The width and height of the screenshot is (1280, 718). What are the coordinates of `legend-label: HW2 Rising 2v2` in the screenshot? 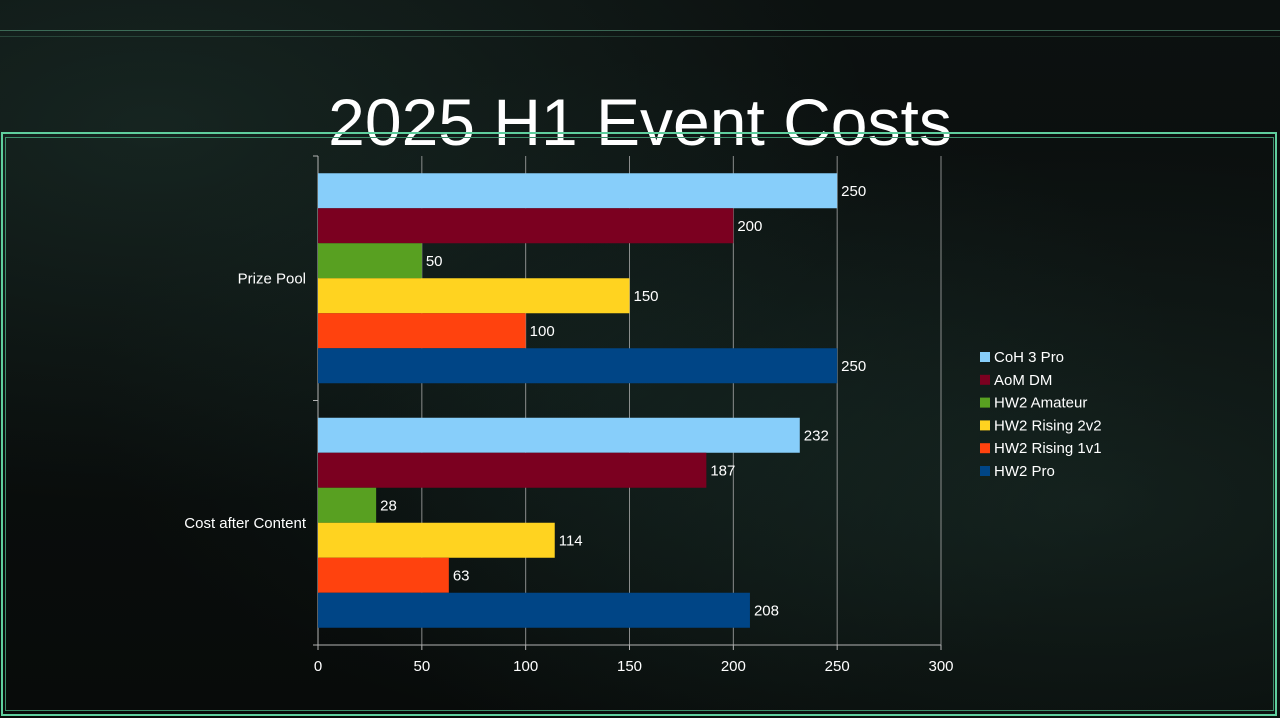 It's located at (1048, 425).